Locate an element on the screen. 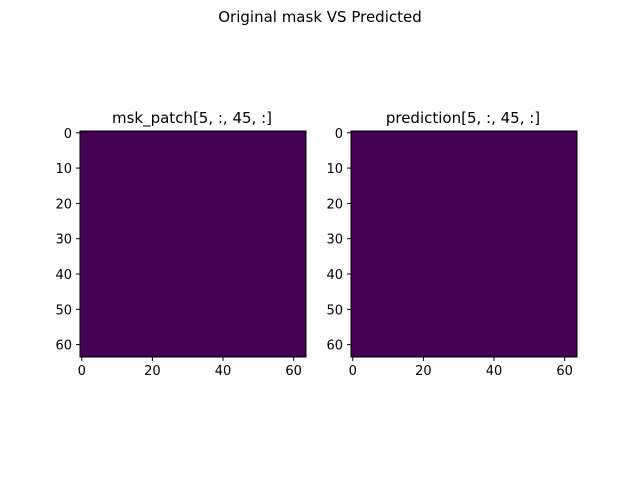  figure-suptitle: Original mask VS Predicted is located at coordinates (320, 17).